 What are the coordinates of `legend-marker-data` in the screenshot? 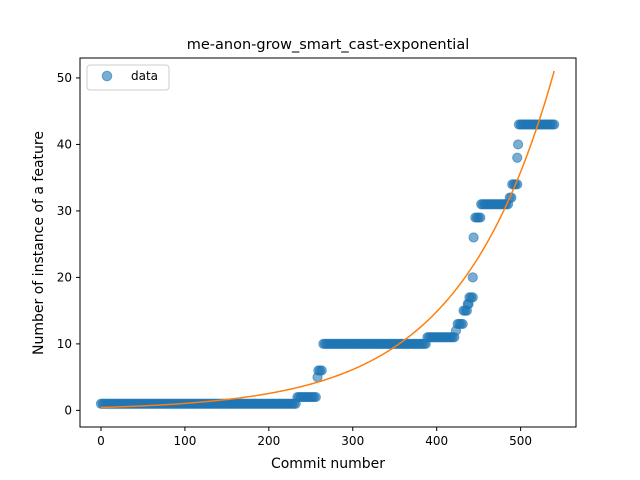 It's located at (107, 76).